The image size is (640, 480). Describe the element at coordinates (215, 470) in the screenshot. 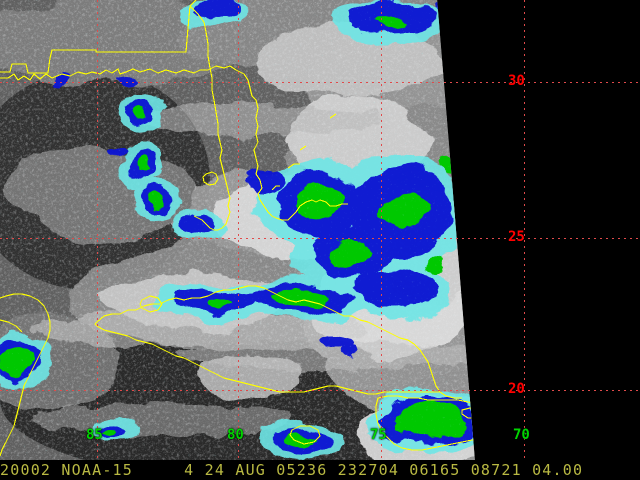

I see `anno-day: 24` at that location.